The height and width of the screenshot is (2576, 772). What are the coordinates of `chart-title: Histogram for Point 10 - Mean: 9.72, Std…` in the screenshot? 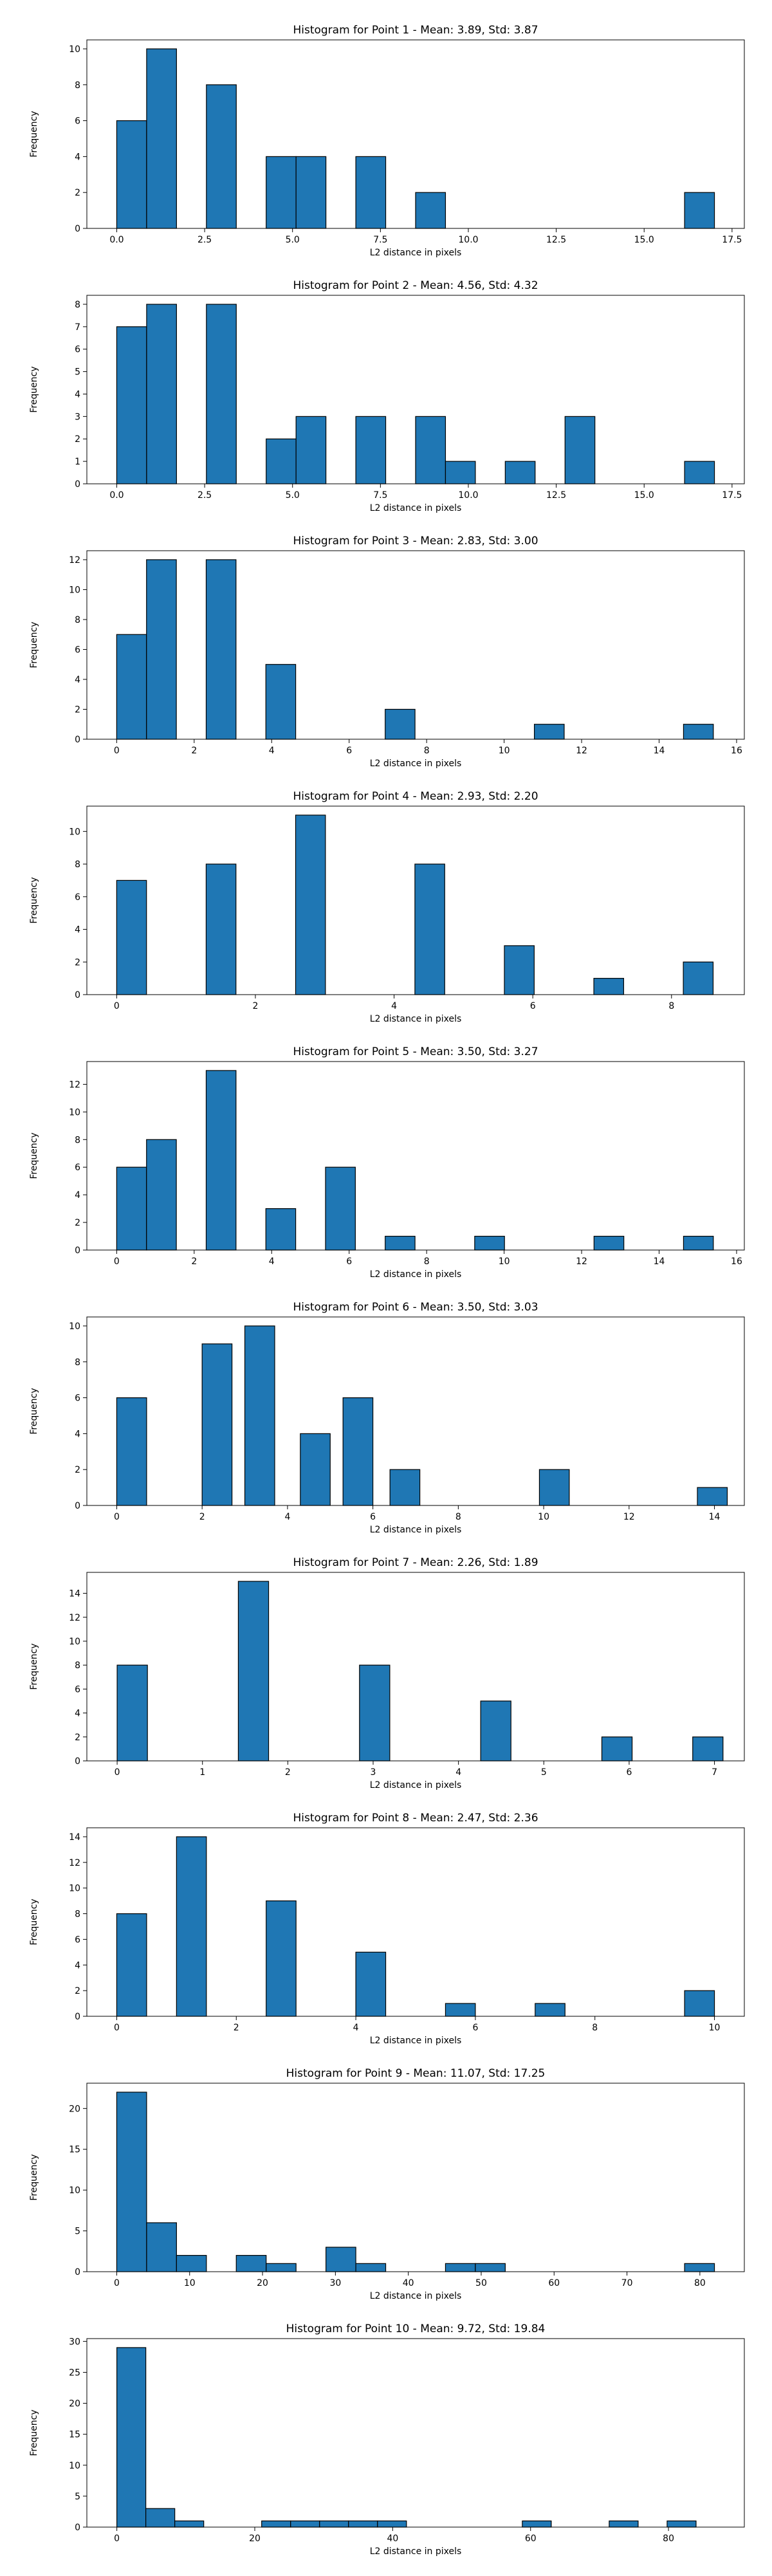 It's located at (416, 2329).